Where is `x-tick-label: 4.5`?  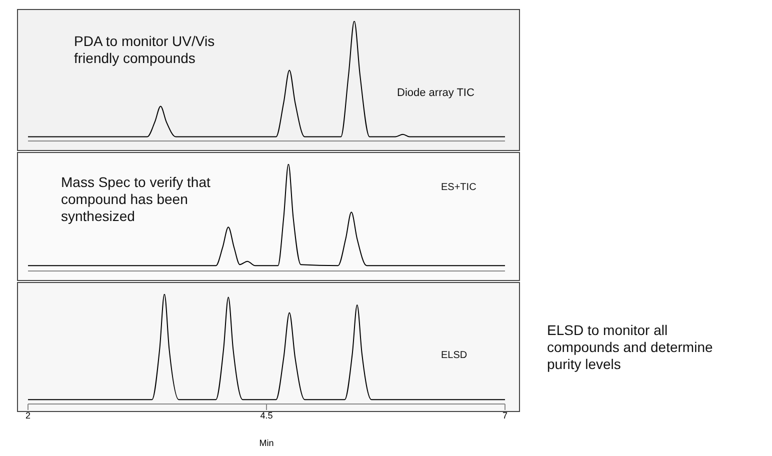
x-tick-label: 4.5 is located at coordinates (266, 415).